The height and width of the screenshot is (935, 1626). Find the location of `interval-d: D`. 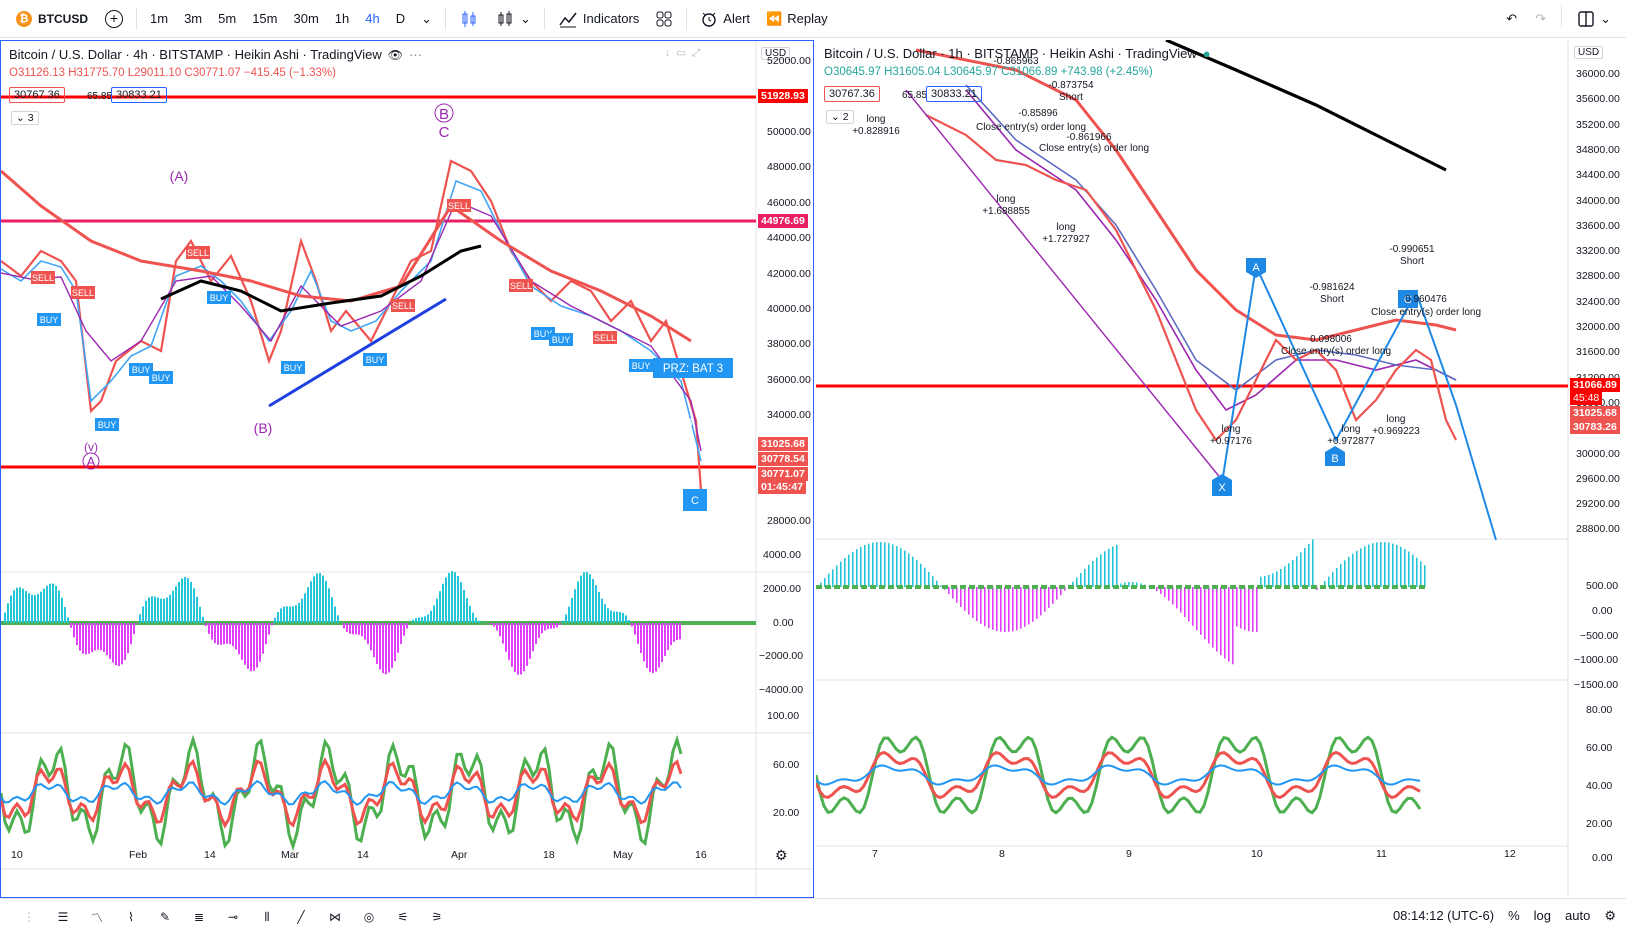

interval-d: D is located at coordinates (400, 18).